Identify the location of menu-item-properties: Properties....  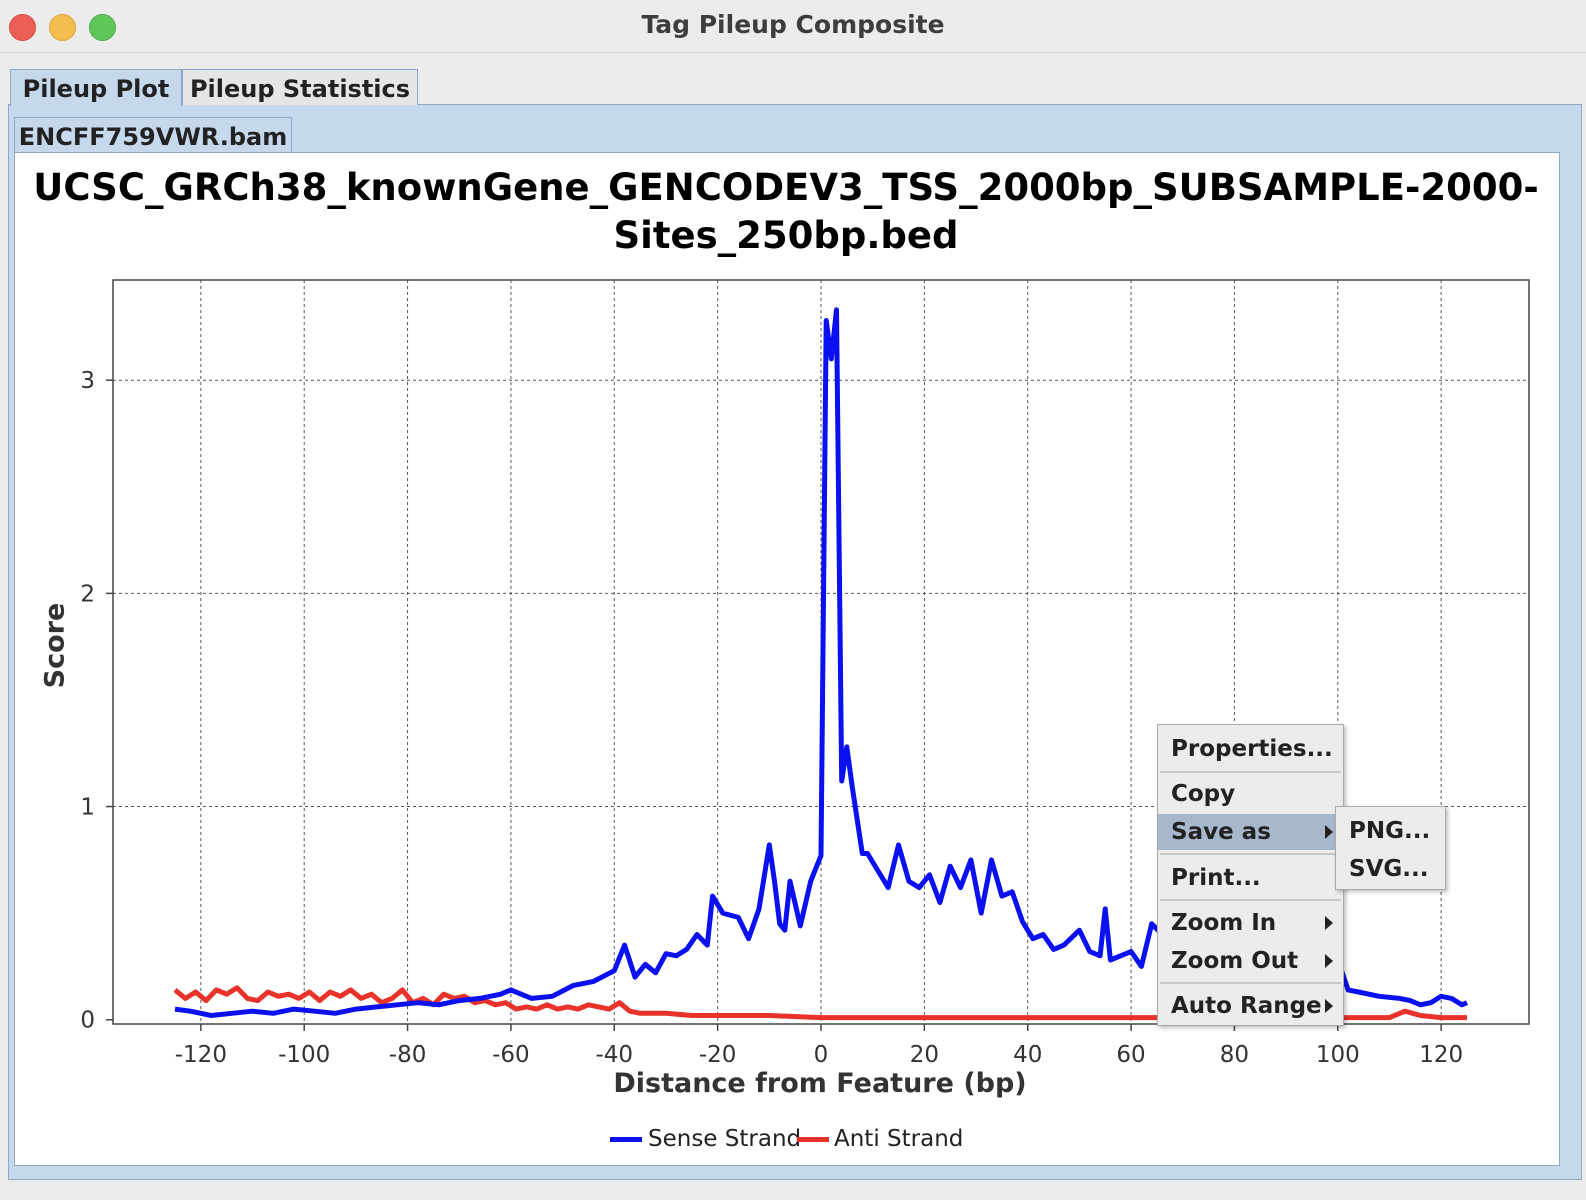
(1252, 749).